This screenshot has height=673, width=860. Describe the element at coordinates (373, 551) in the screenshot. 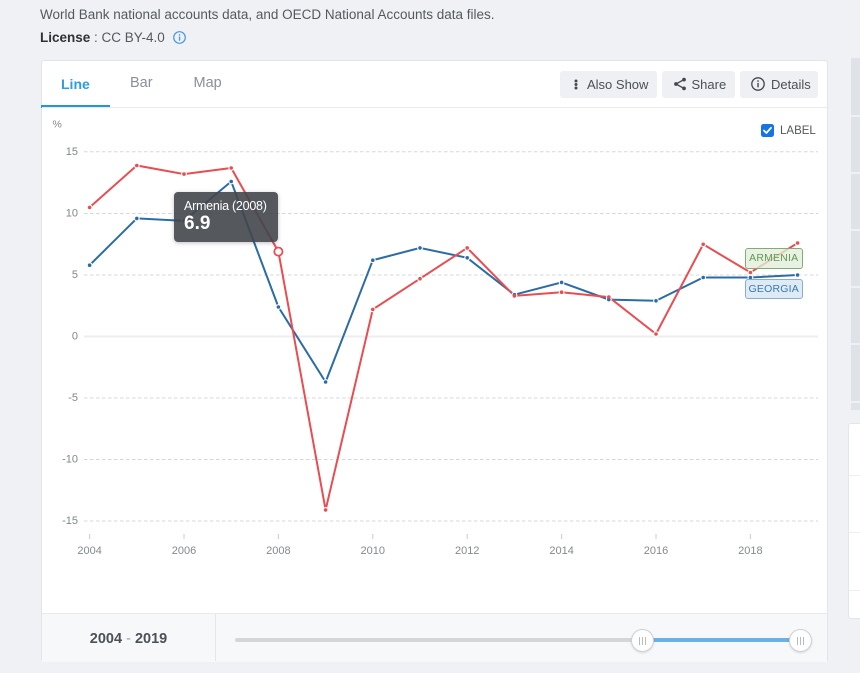

I see `svg-text: 2010` at that location.